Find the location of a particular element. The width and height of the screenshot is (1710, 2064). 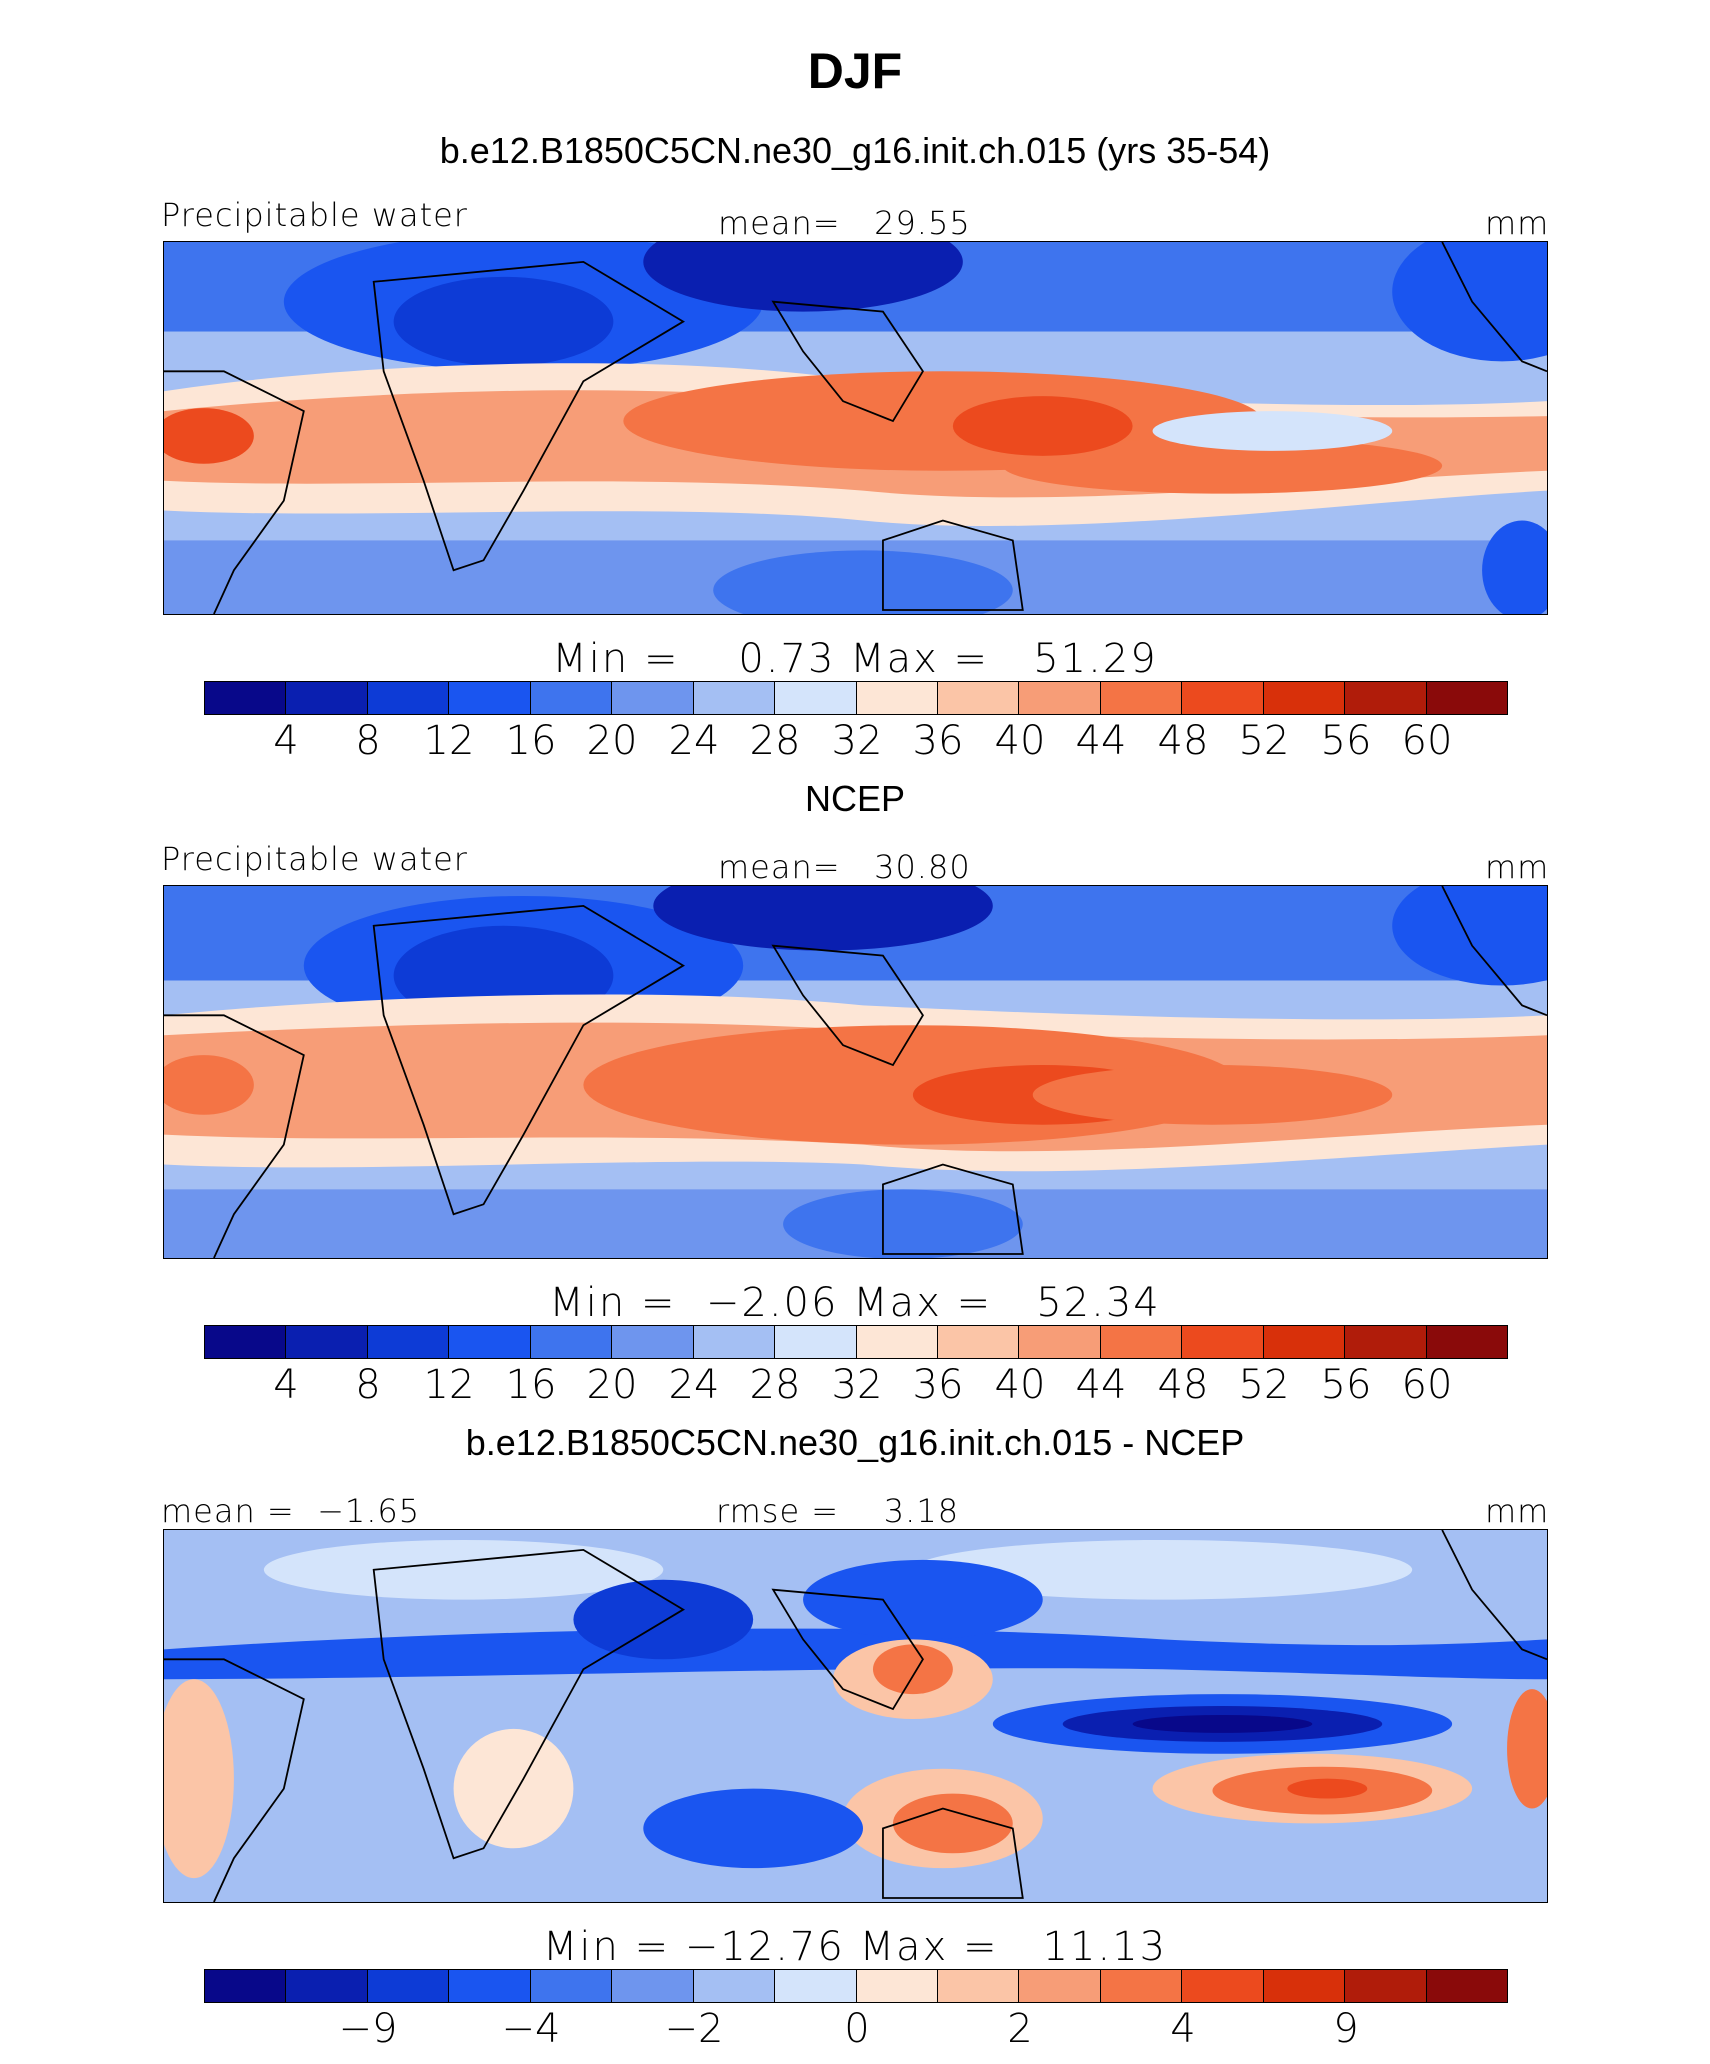

panel-1-colorbar-tick: 8 is located at coordinates (368, 741).